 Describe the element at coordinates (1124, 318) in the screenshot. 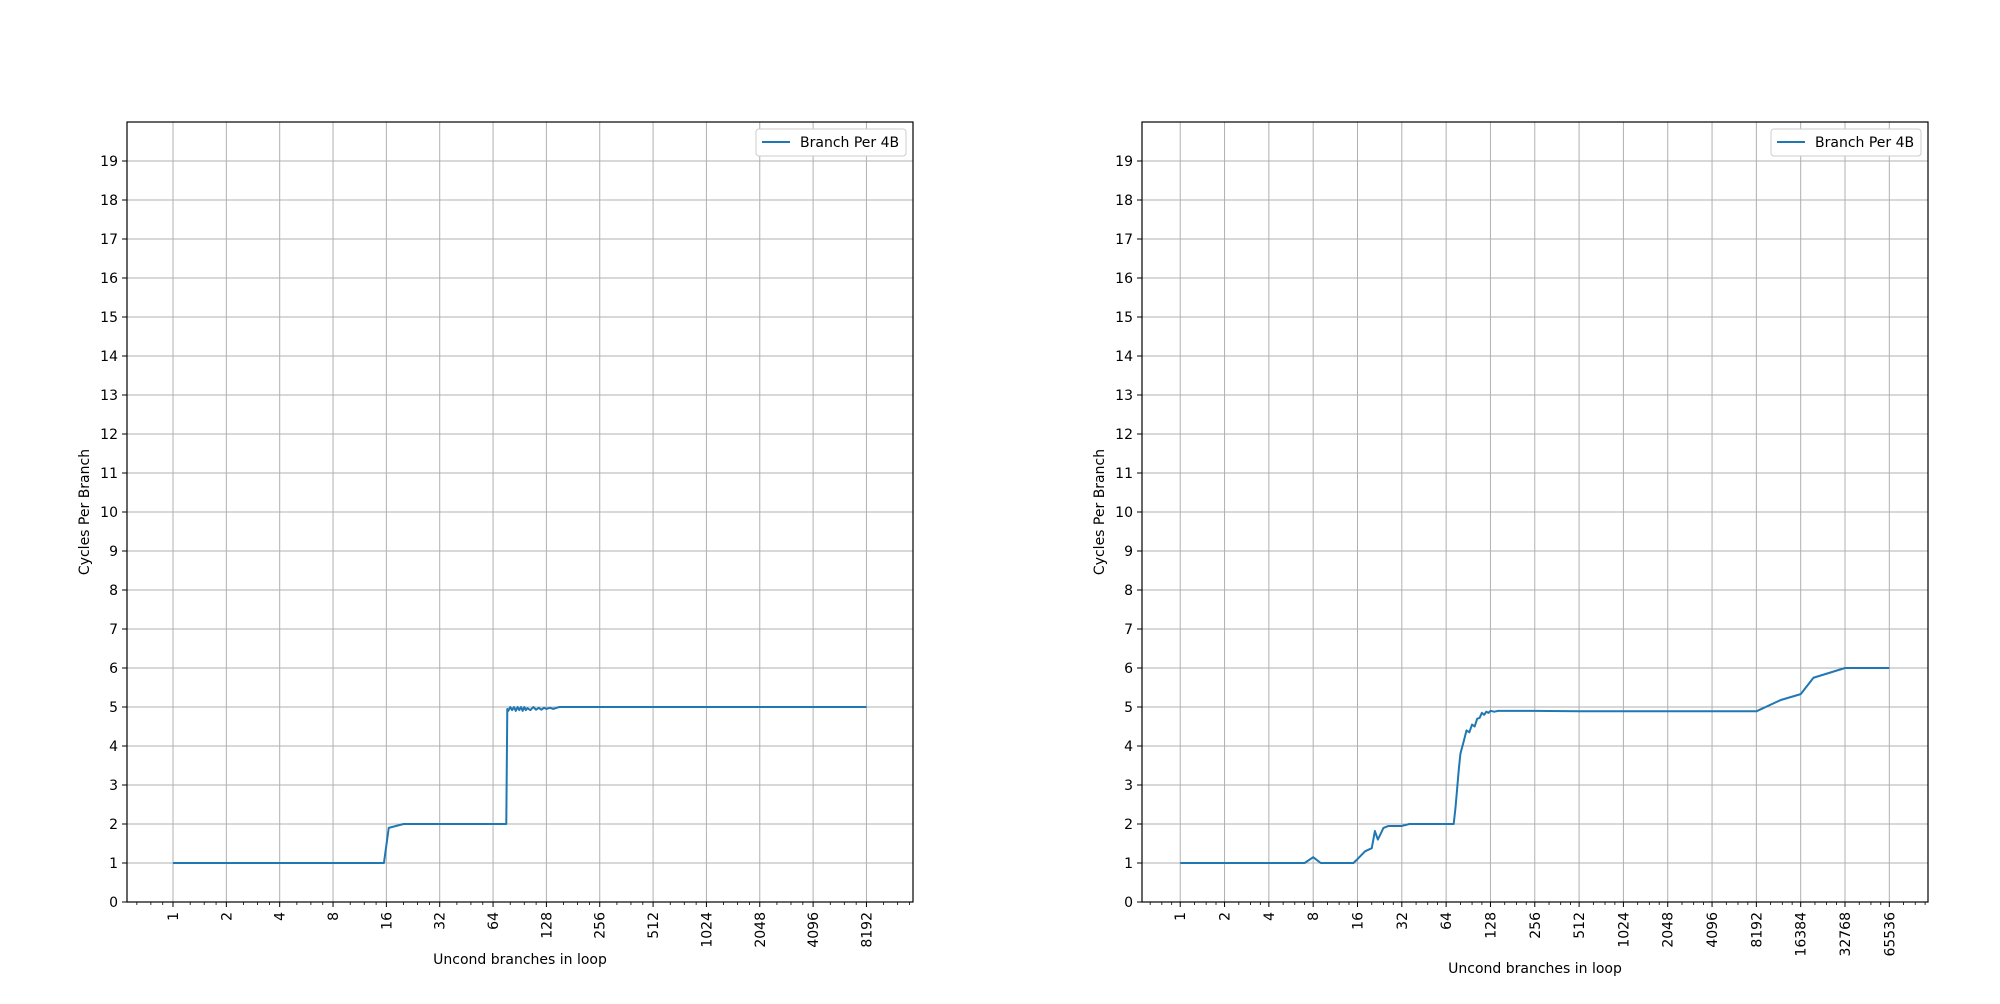

I see `right-chart-y-tick-label: 15` at that location.